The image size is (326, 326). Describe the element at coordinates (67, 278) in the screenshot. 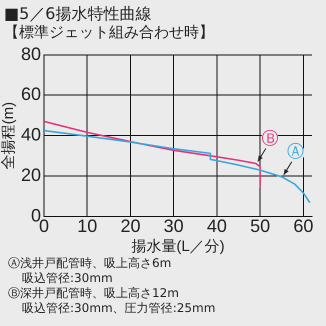

I see `text: 吸込管径:30mm` at that location.